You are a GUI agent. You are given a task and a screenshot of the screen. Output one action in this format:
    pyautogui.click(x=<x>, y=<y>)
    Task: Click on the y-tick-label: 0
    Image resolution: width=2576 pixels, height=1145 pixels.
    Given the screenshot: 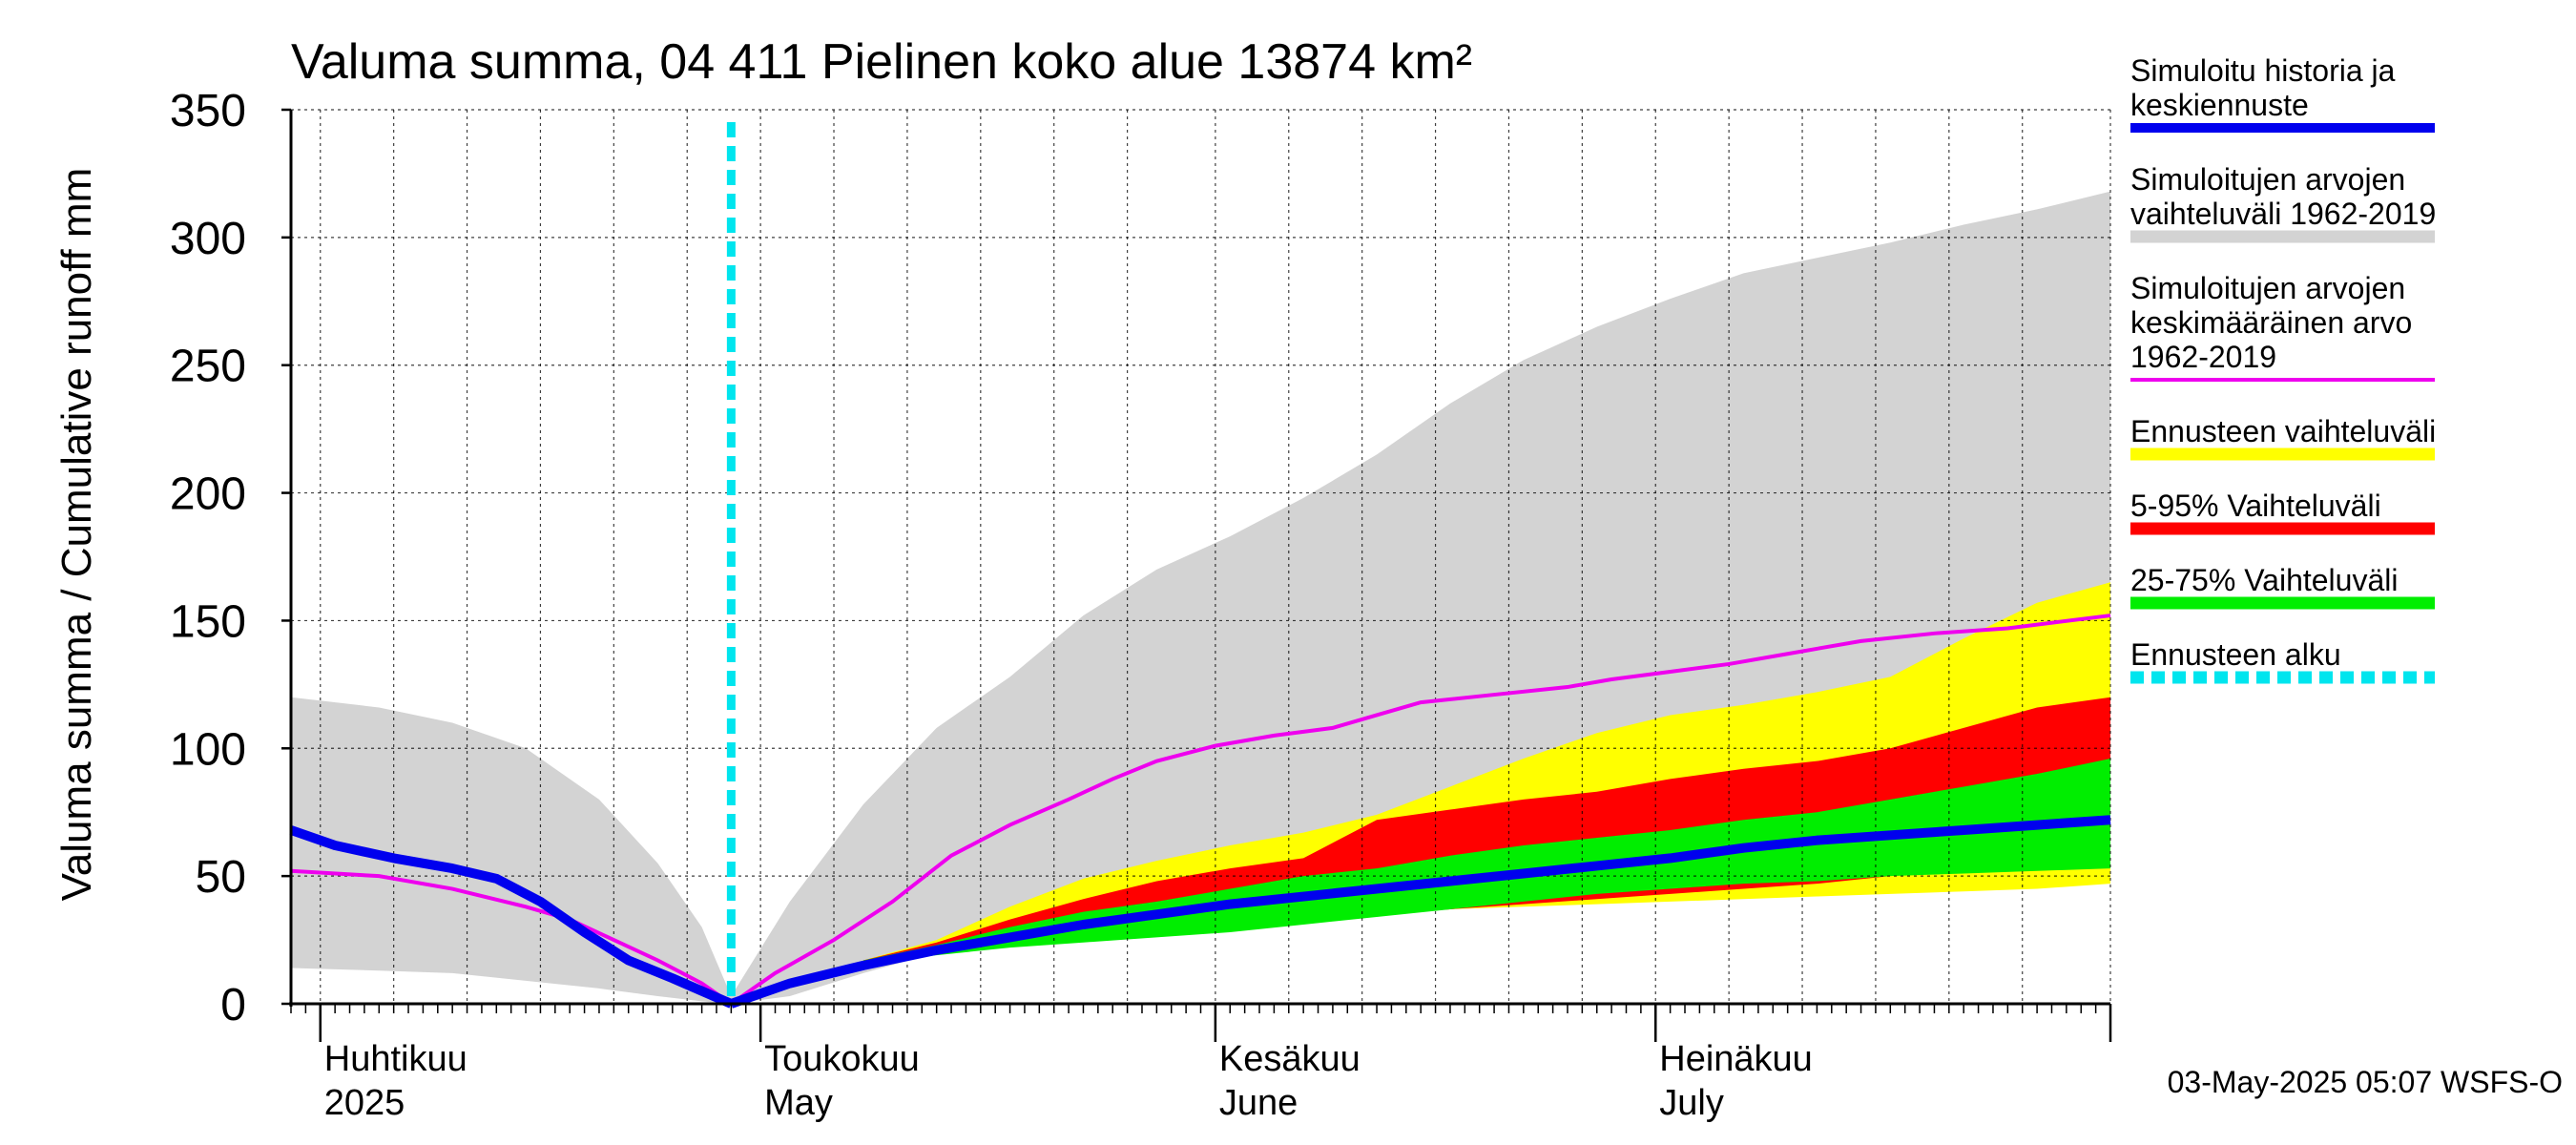 What is the action you would take?
    pyautogui.click(x=233, y=1005)
    